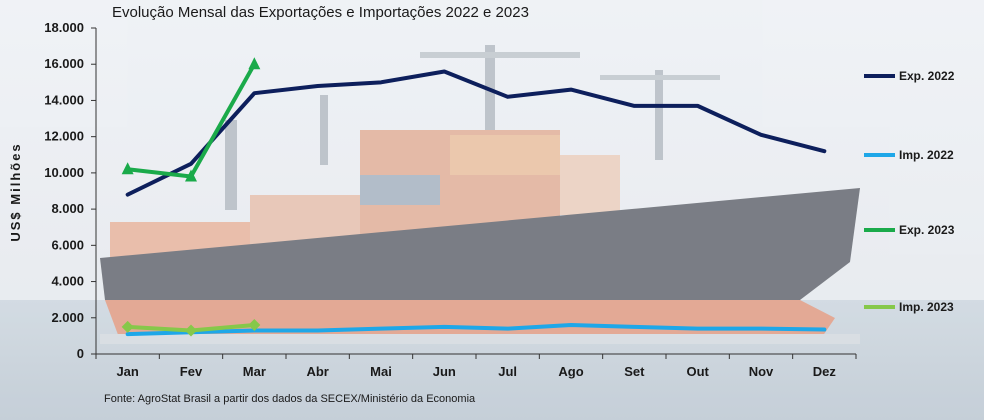 This screenshot has height=420, width=984. I want to click on y-tick-label: 0, so click(80, 353).